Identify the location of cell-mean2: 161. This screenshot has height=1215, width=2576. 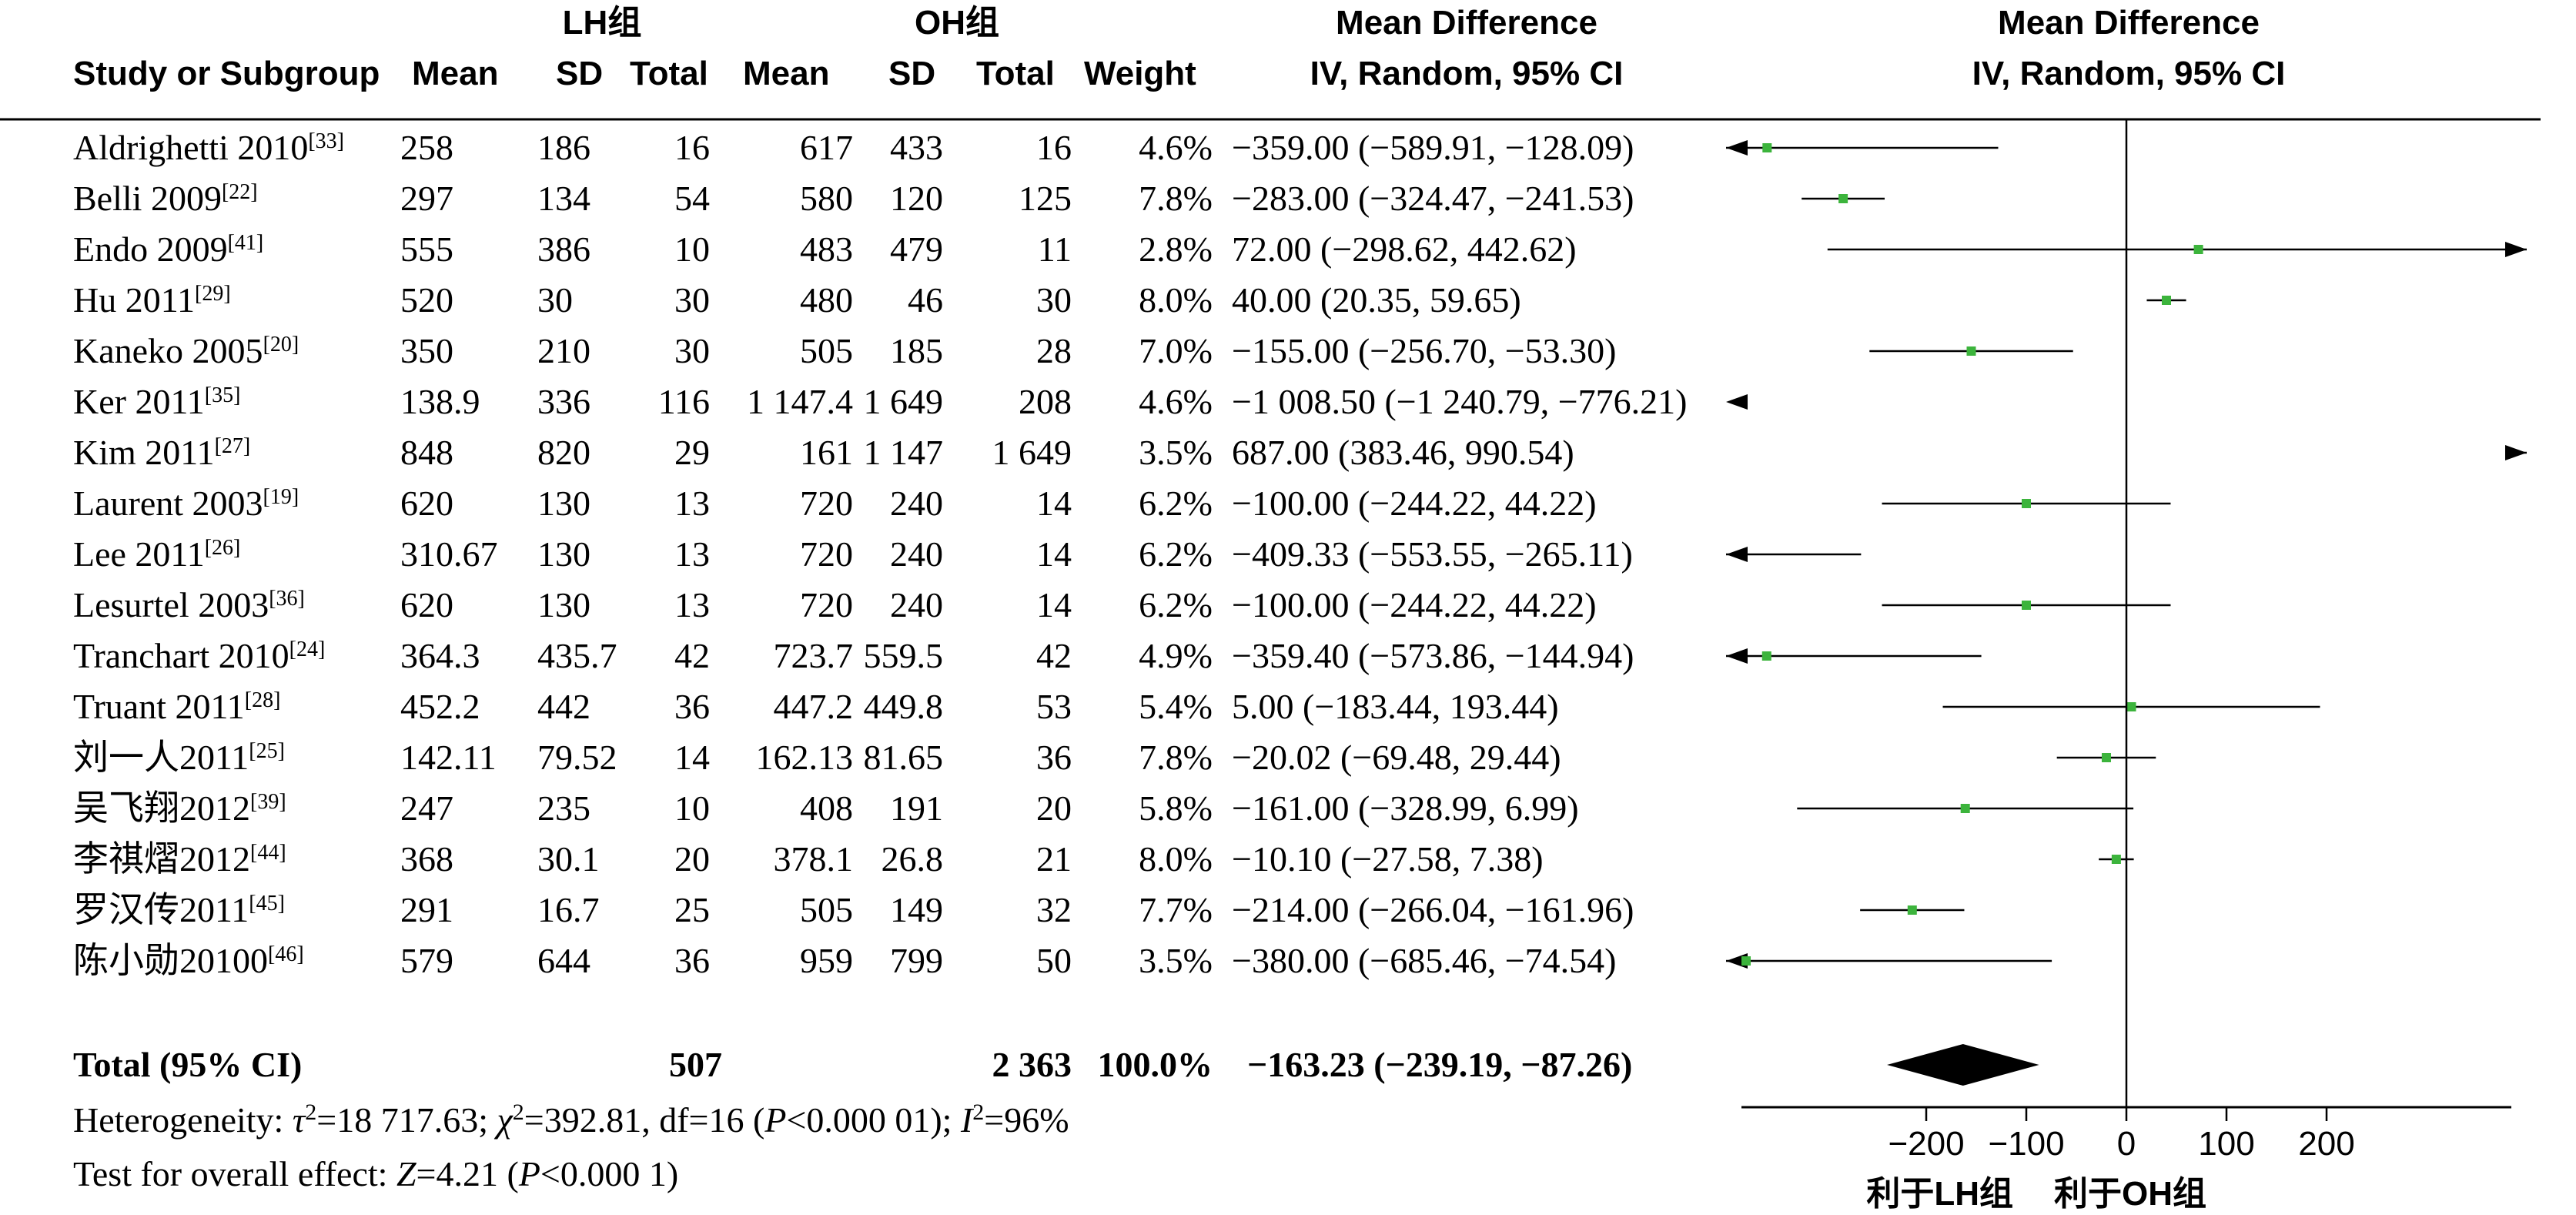
(827, 452).